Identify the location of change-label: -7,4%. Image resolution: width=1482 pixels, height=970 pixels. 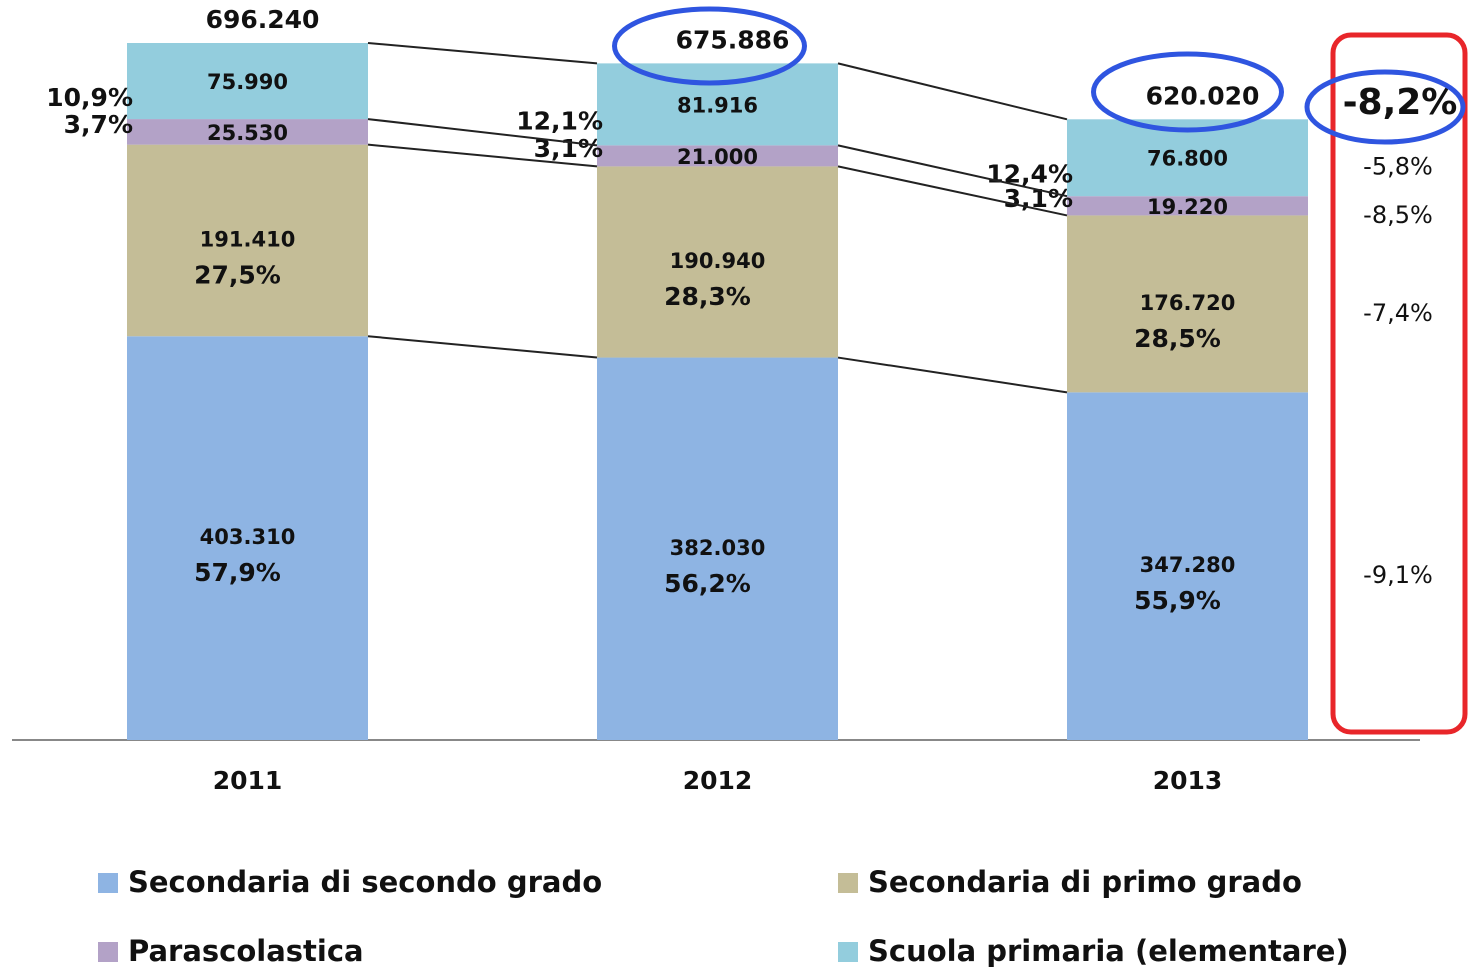
(1398, 313).